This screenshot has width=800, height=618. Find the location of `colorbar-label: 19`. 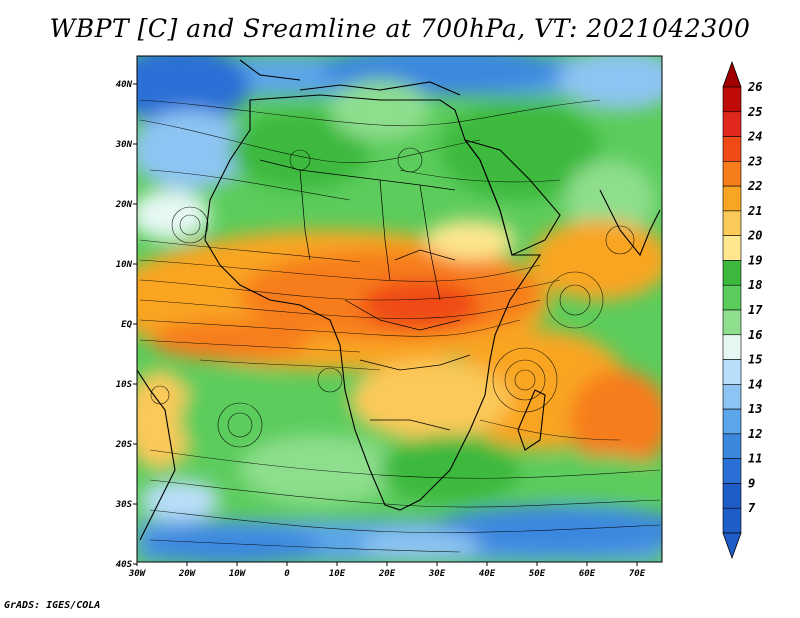

colorbar-label: 19 is located at coordinates (755, 260).